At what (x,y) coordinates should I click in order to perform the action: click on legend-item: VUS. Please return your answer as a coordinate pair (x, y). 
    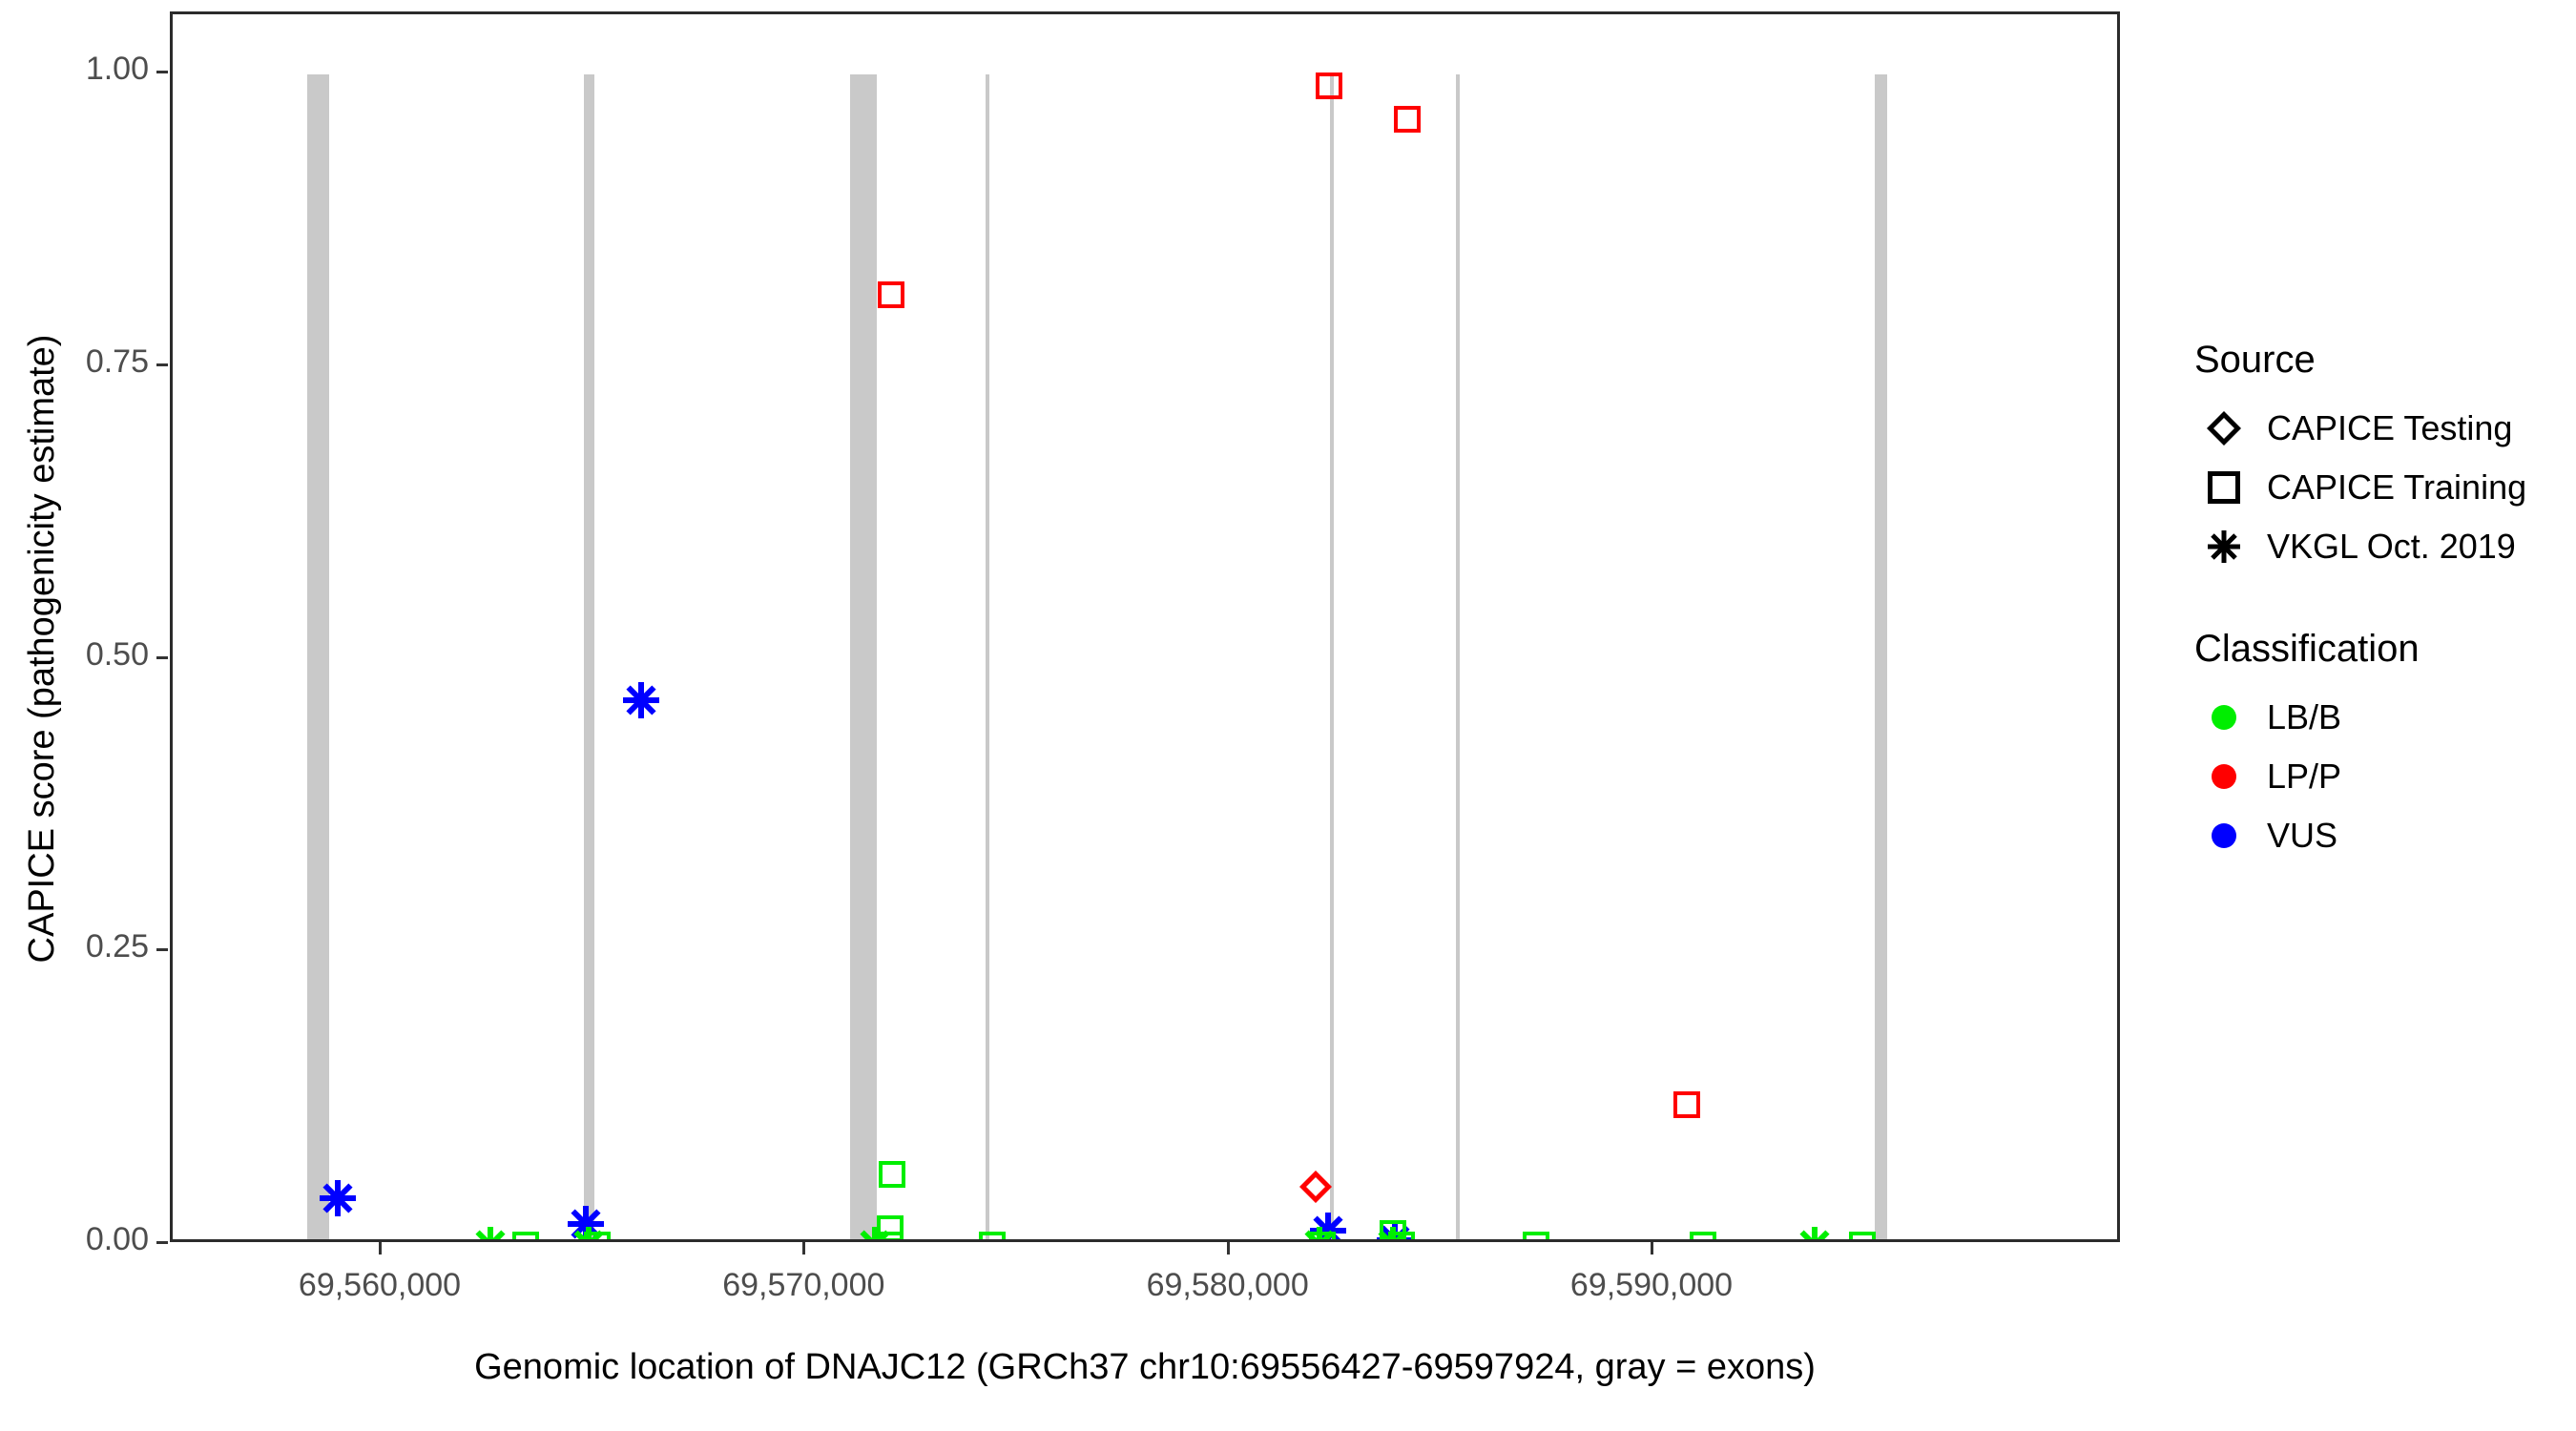
    Looking at the image, I should click on (2380, 835).